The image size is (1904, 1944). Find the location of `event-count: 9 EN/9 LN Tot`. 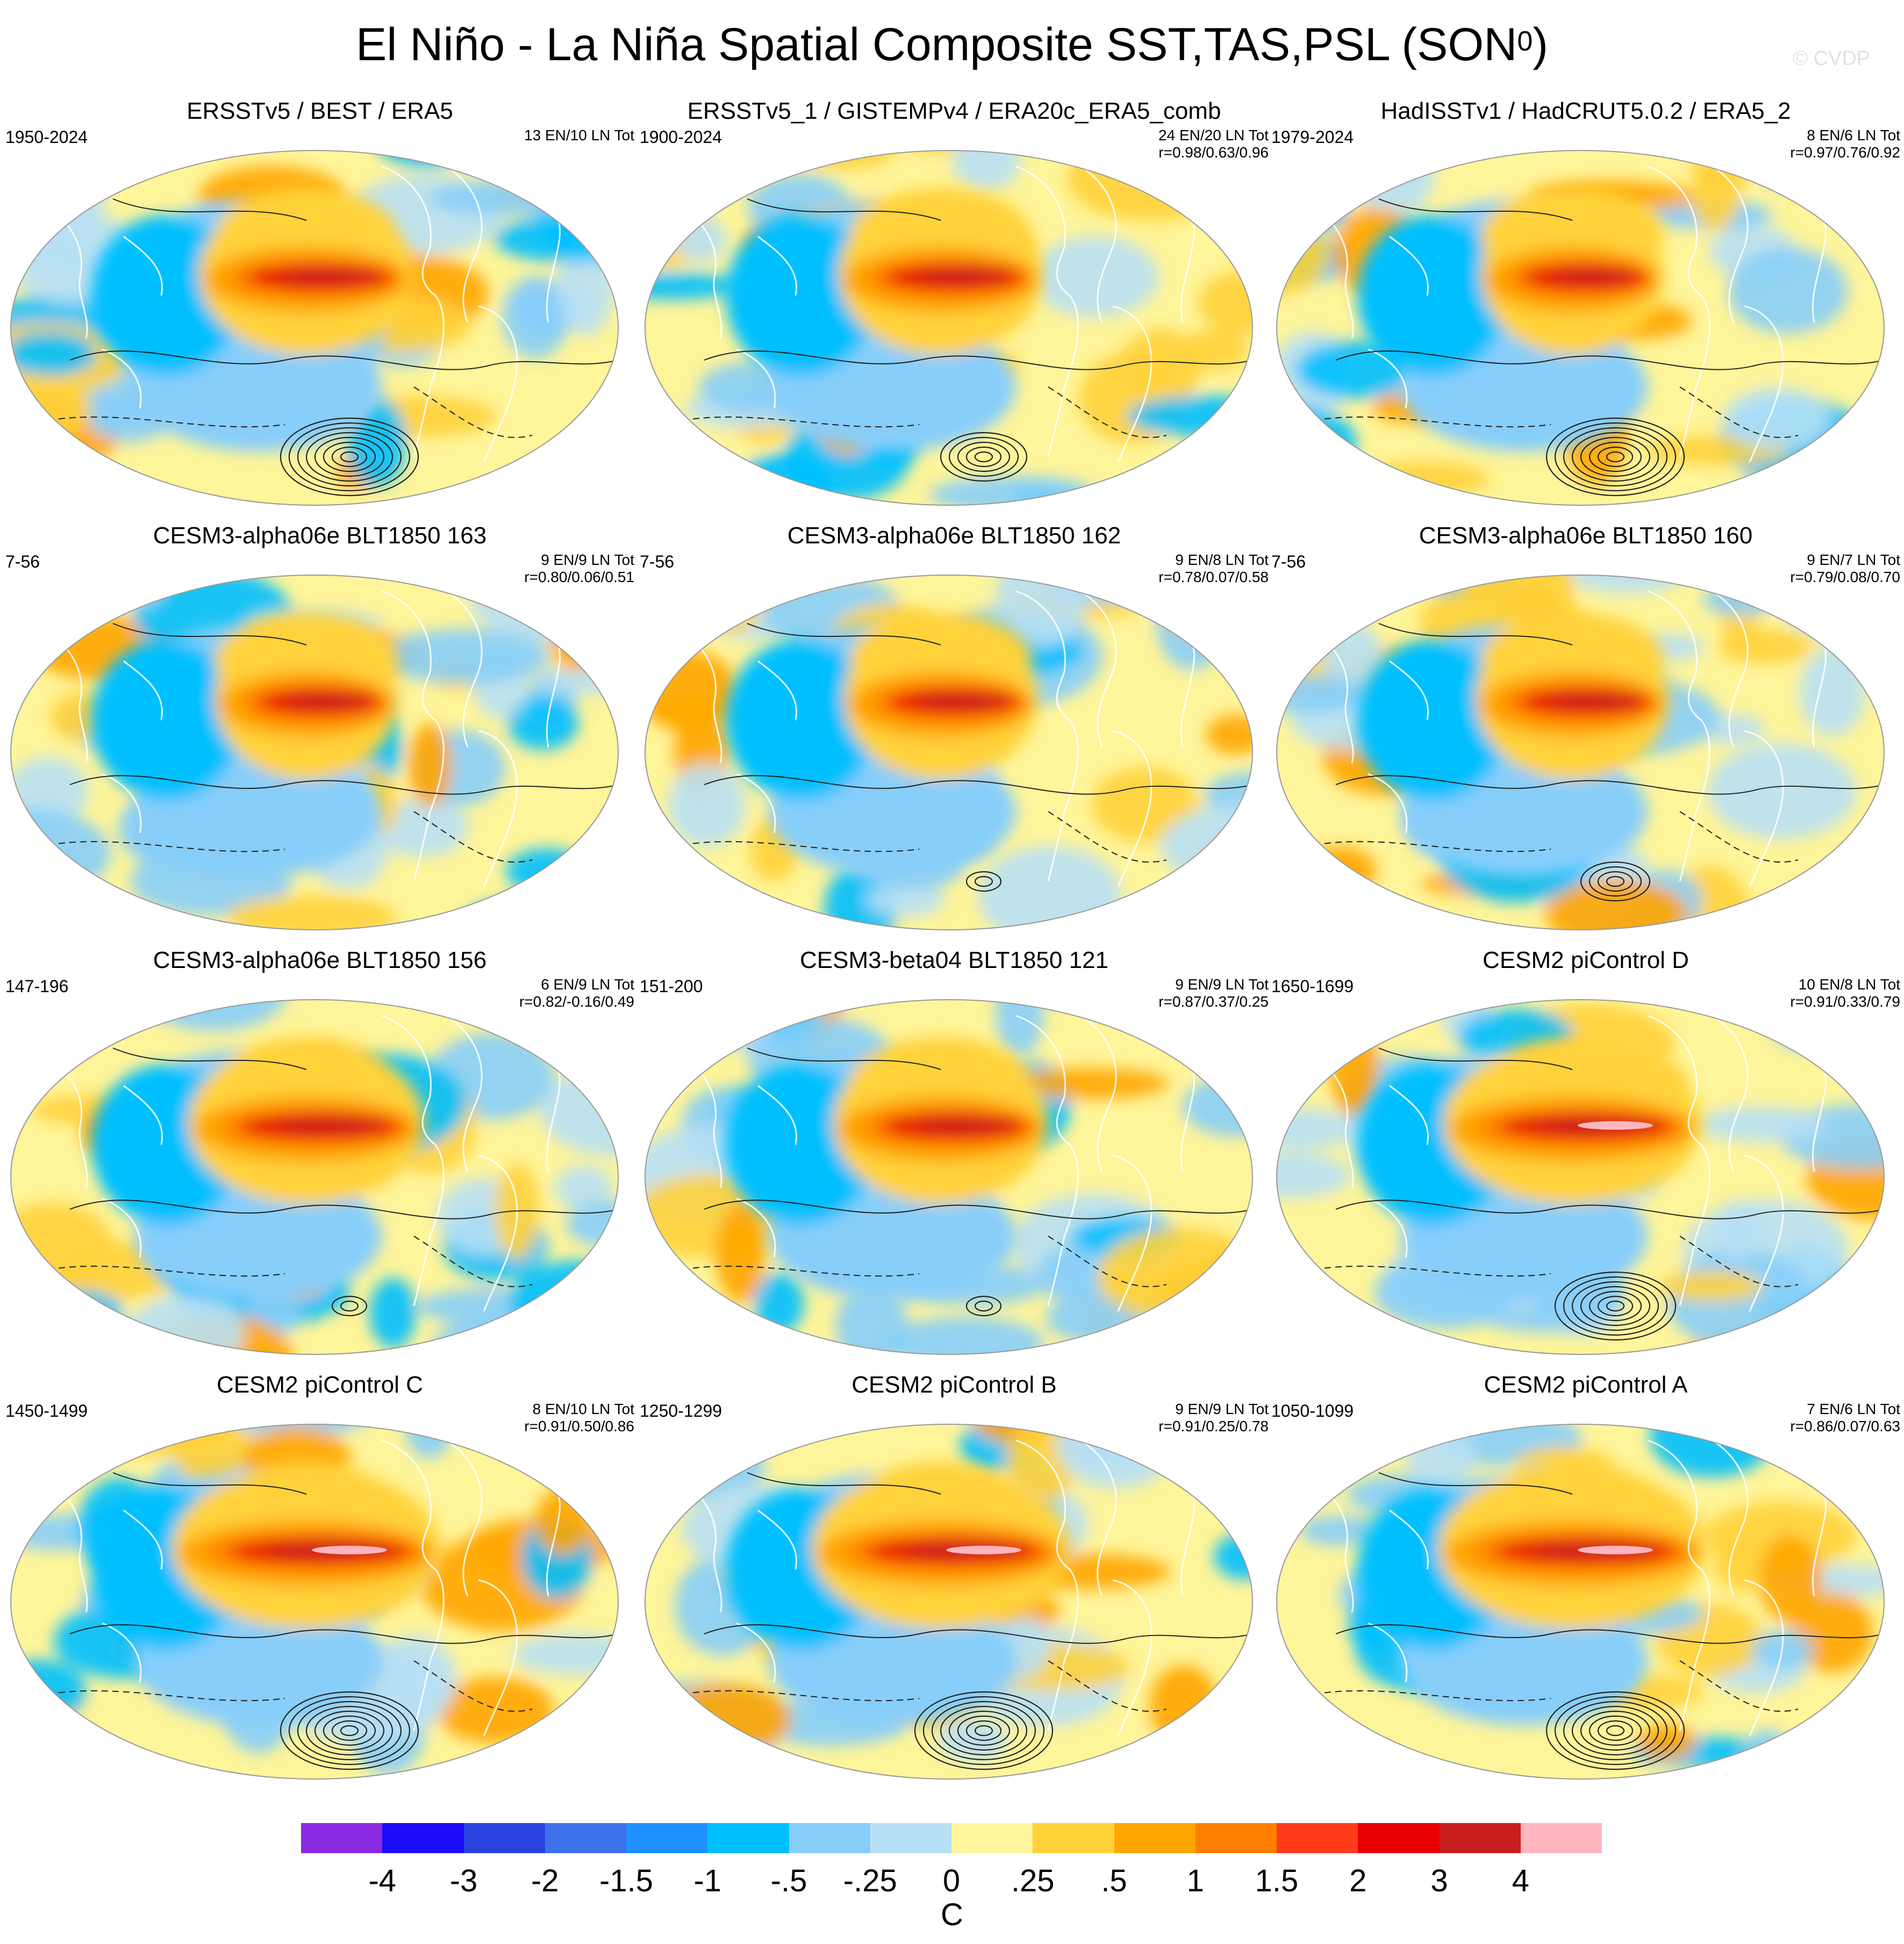

event-count: 9 EN/9 LN Tot is located at coordinates (1222, 1409).